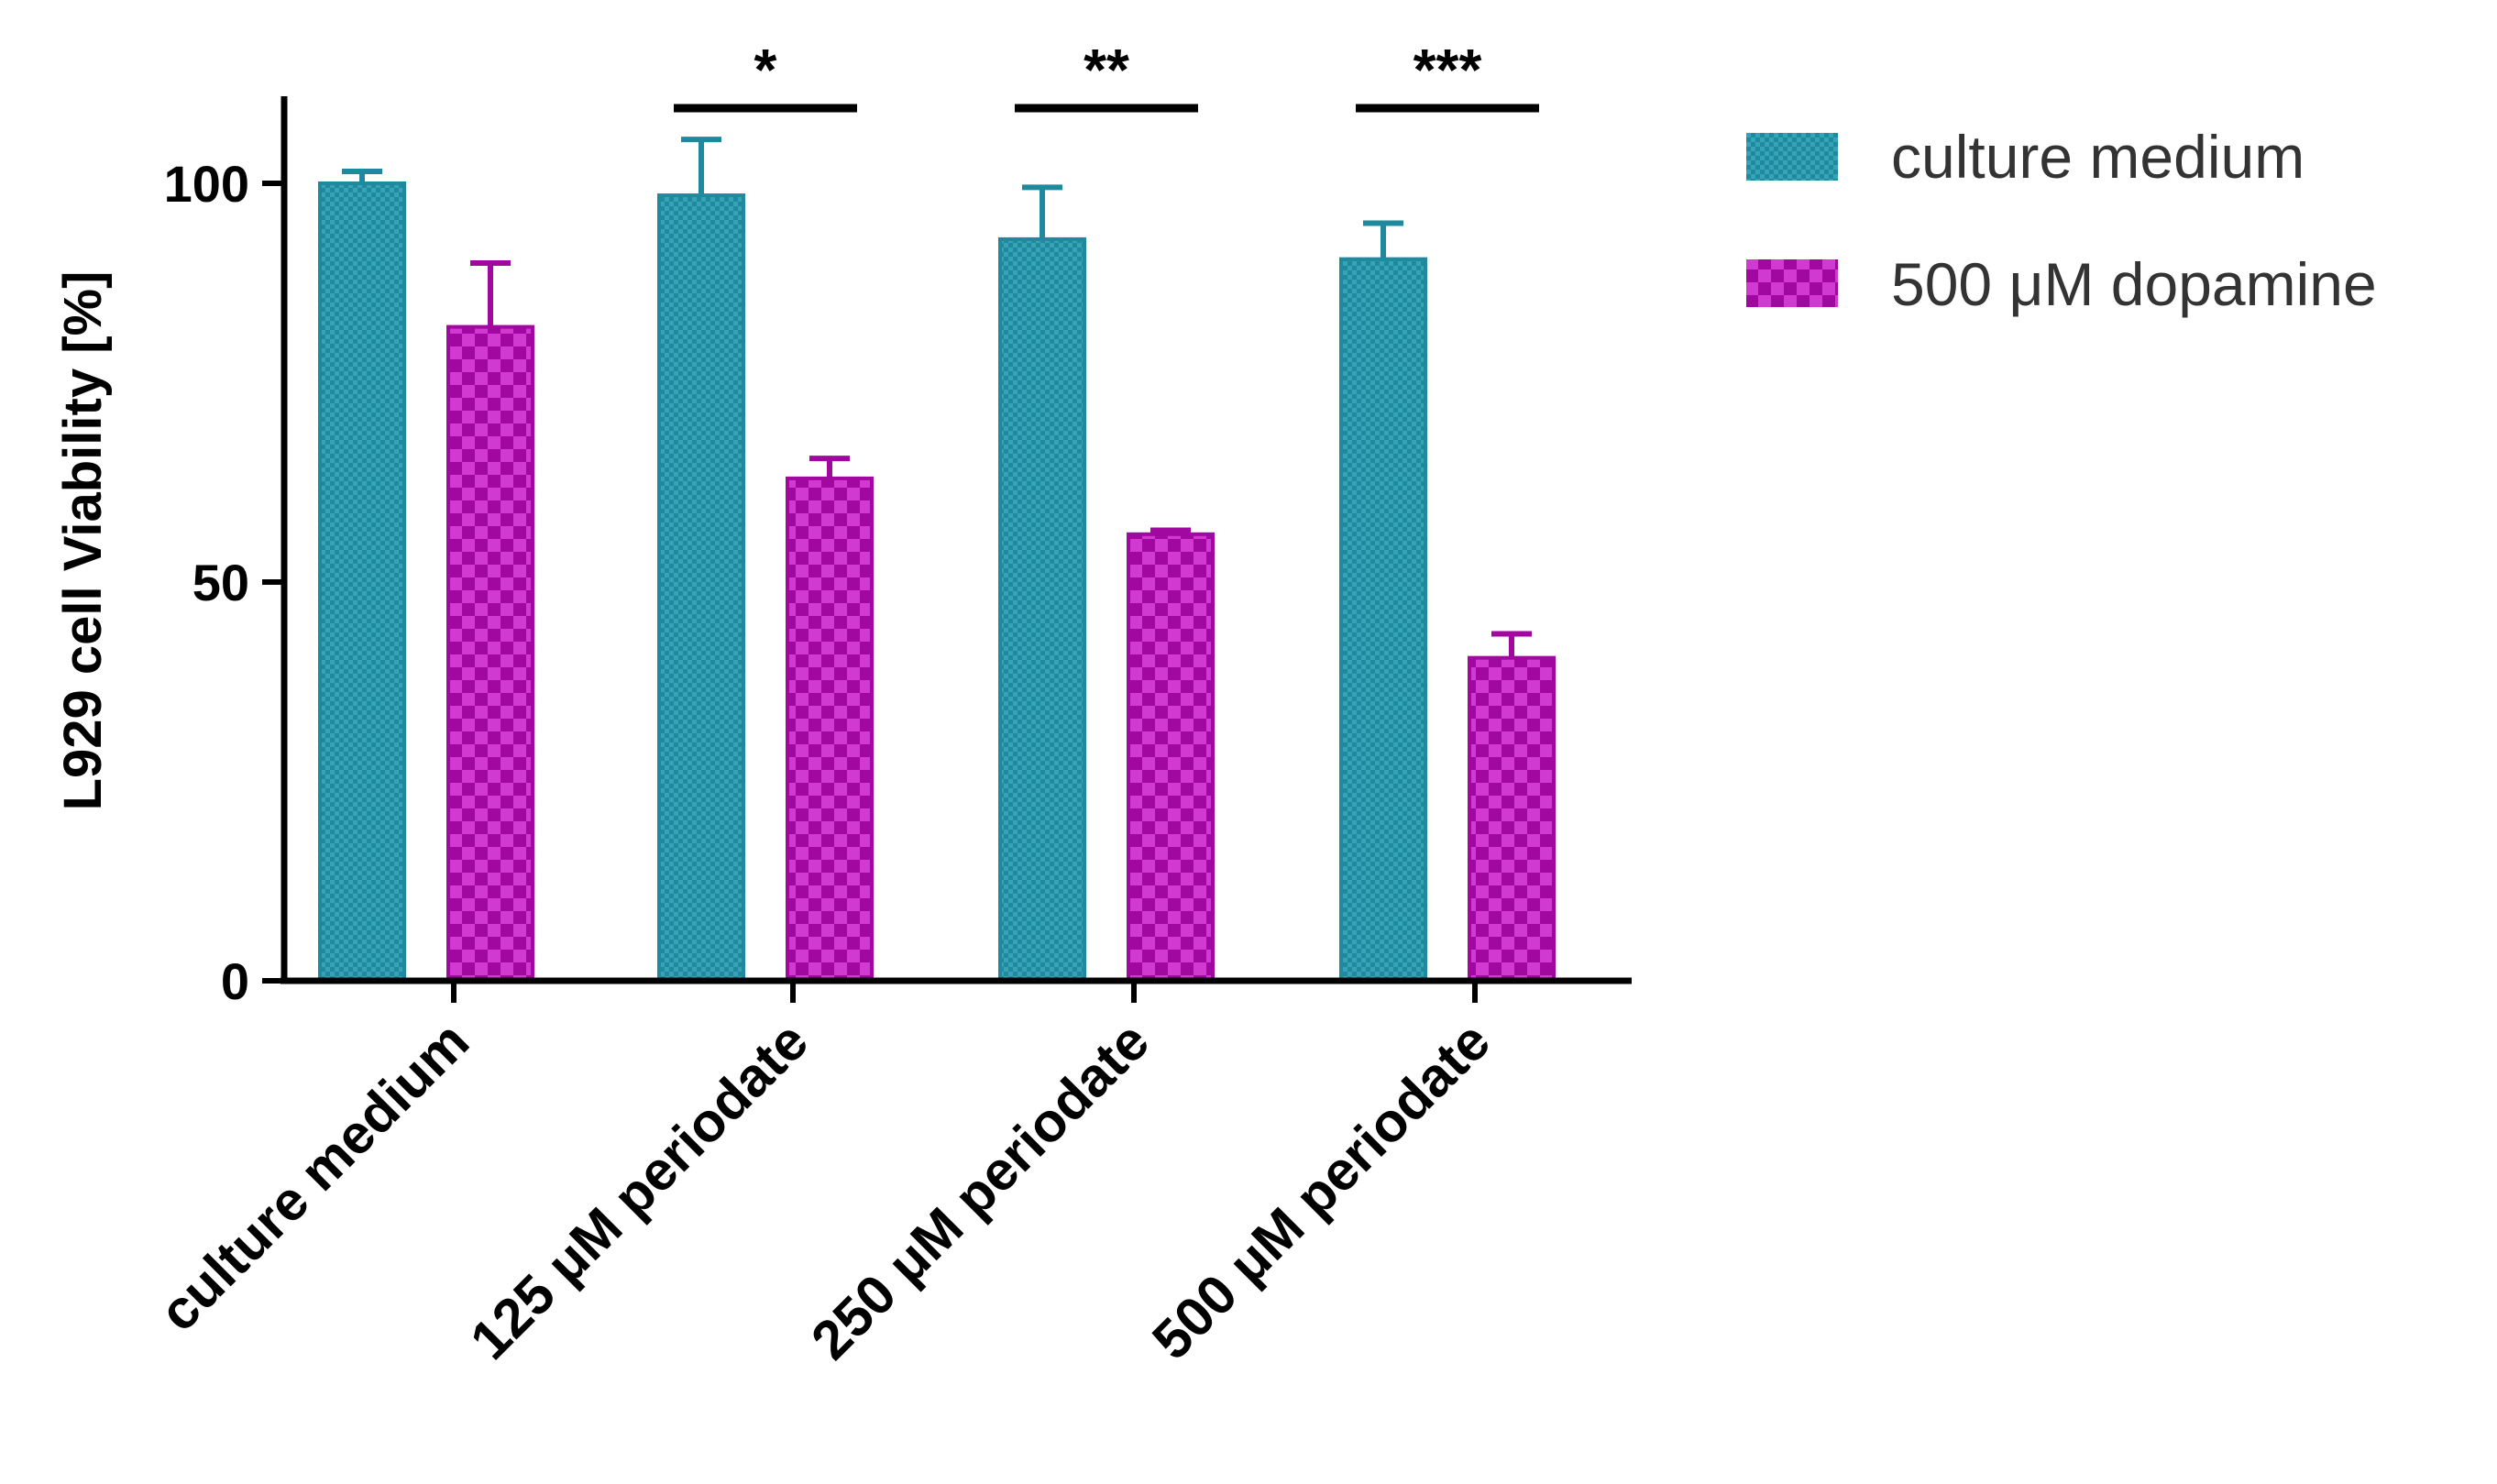 This screenshot has width=2497, height=1484. I want to click on x-category-label-3: 500 μM periodate, so click(1321, 1190).